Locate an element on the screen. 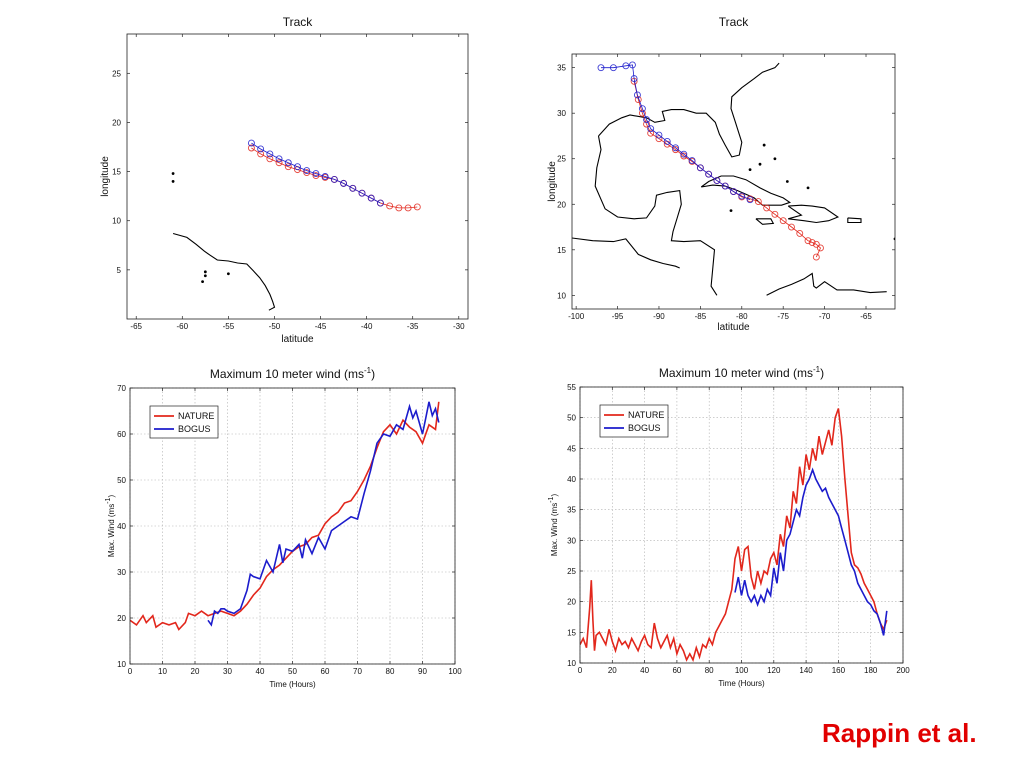 This screenshot has height=768, width=1024. legend-box is located at coordinates (184, 422).